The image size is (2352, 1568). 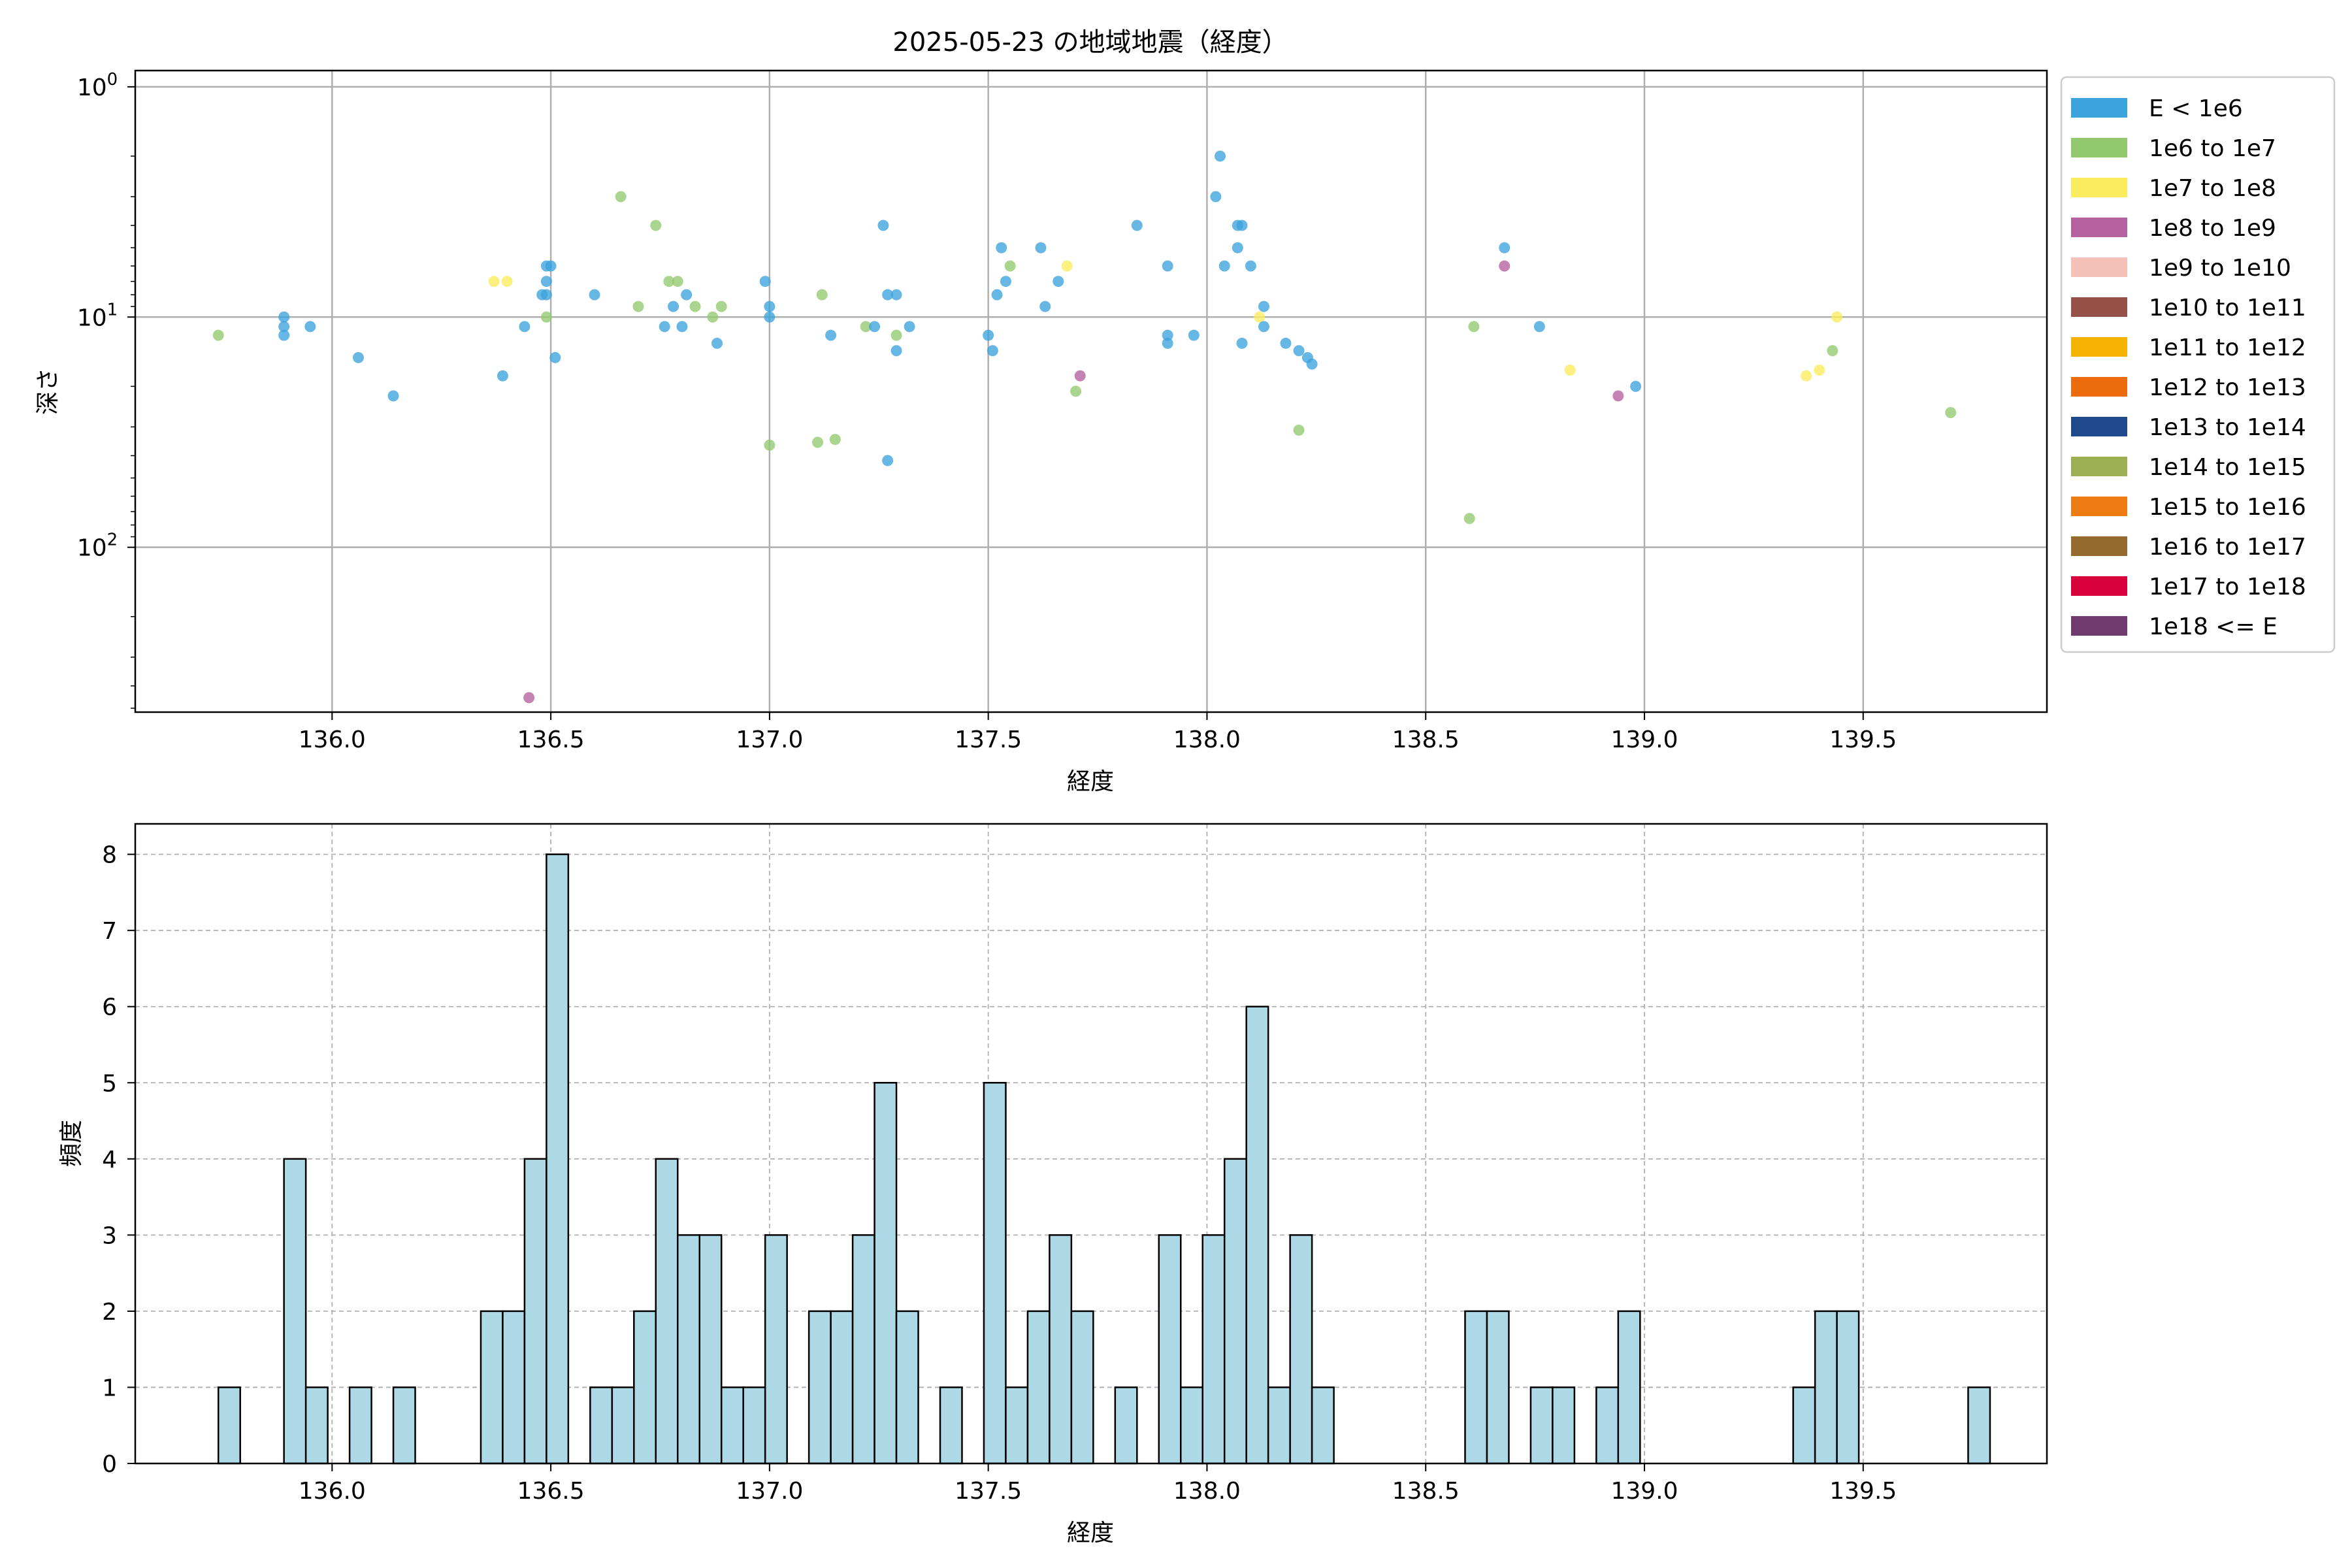 What do you see at coordinates (332, 1491) in the screenshot?
I see `histogram-x-tick-label: 136.0` at bounding box center [332, 1491].